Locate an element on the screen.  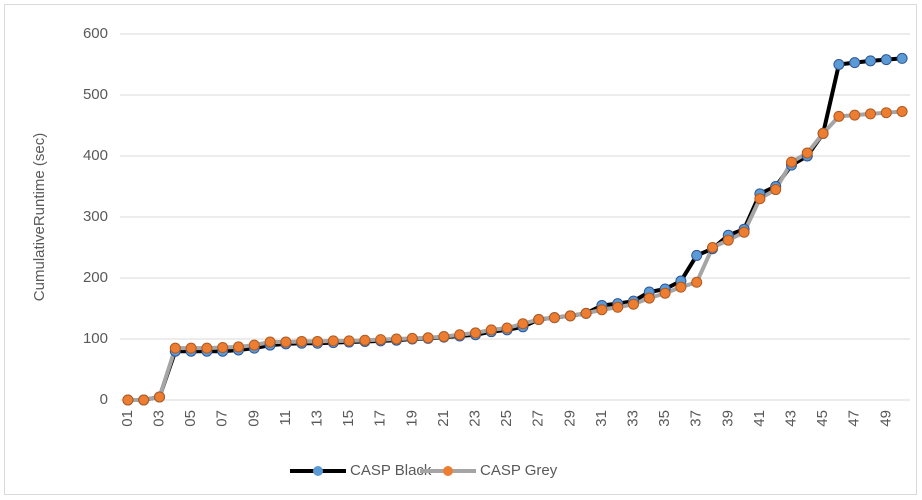
x-tick-label: 19 is located at coordinates (411, 418).